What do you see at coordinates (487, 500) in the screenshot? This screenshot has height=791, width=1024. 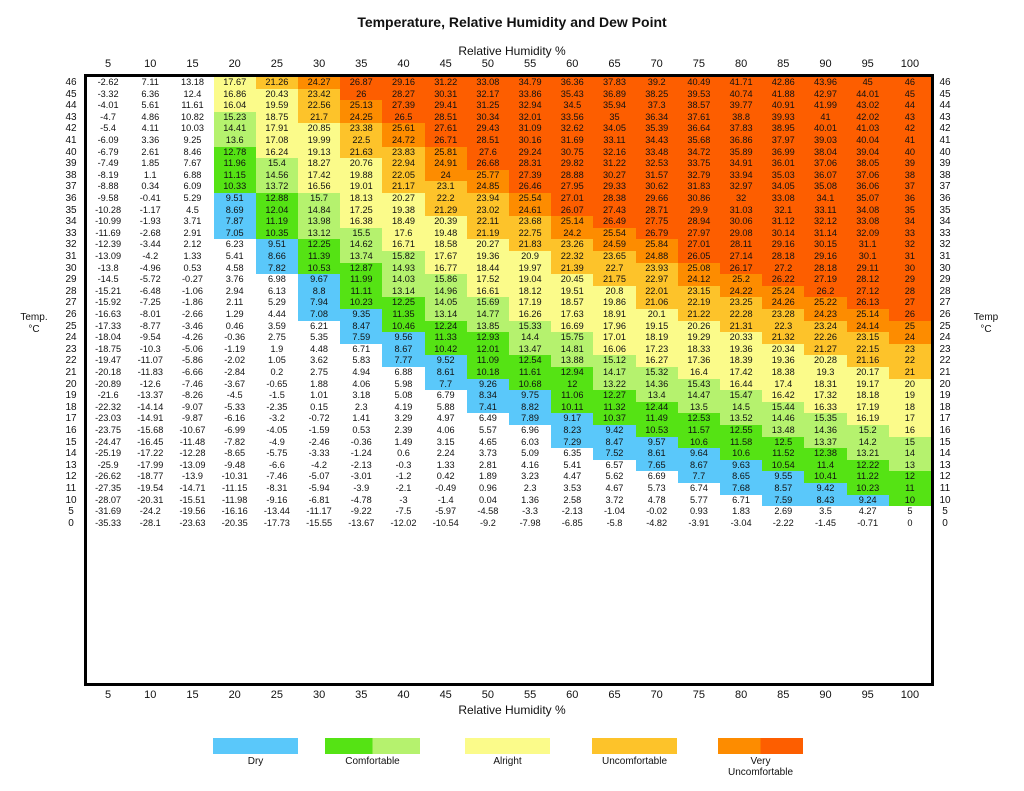 I see `table-cell: 0.04` at bounding box center [487, 500].